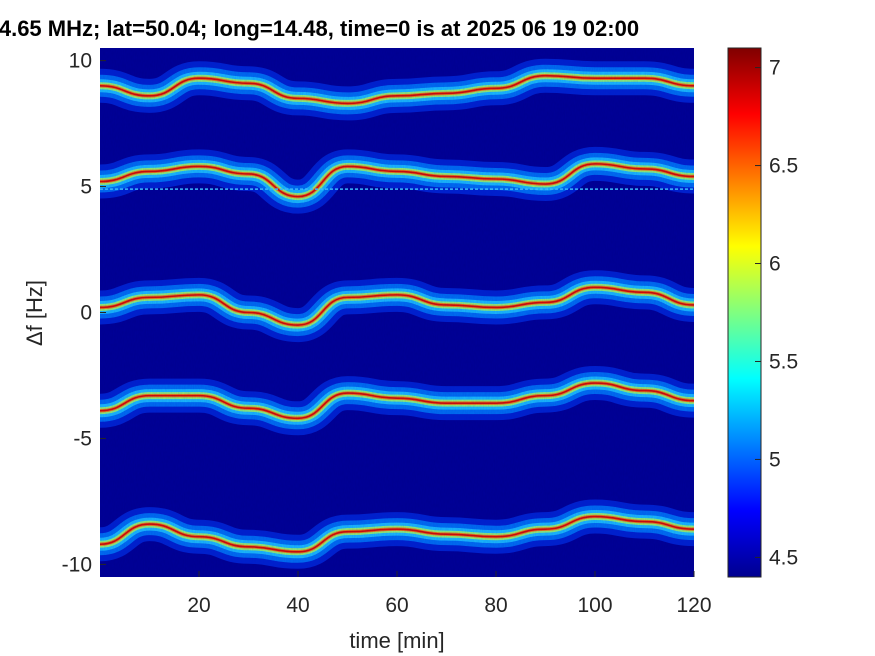  What do you see at coordinates (198, 605) in the screenshot?
I see `x-tick-label: 20` at bounding box center [198, 605].